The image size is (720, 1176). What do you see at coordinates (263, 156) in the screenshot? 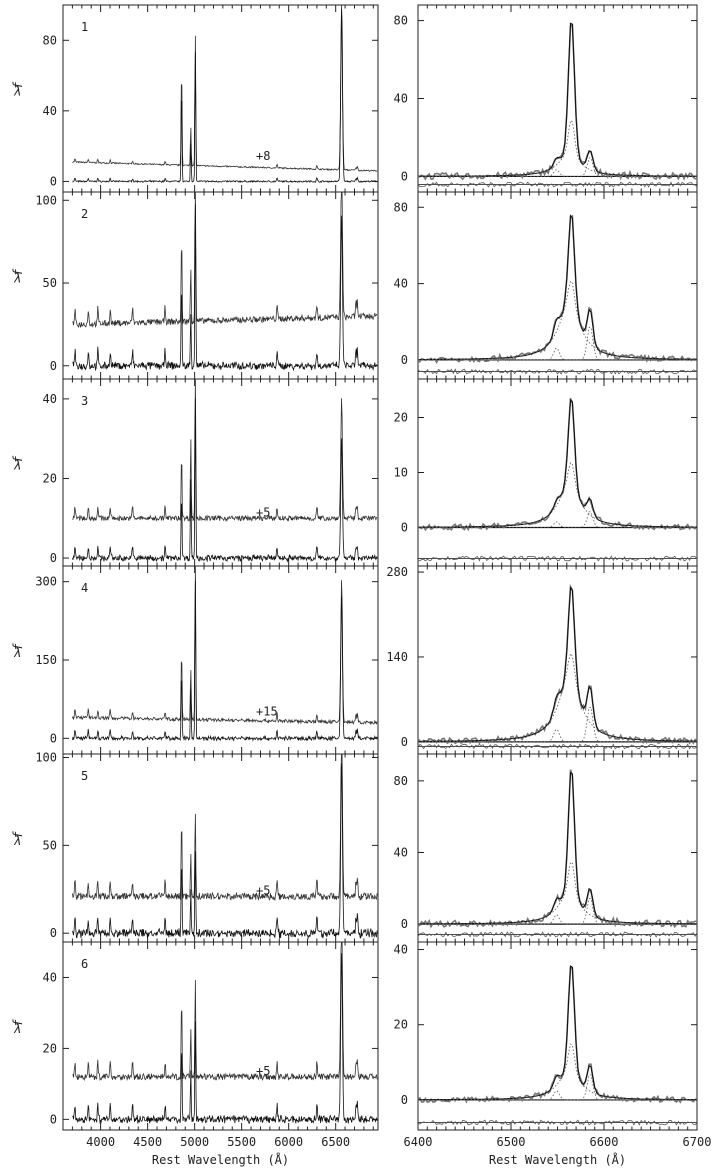
I see `offset-label: +8` at bounding box center [263, 156].